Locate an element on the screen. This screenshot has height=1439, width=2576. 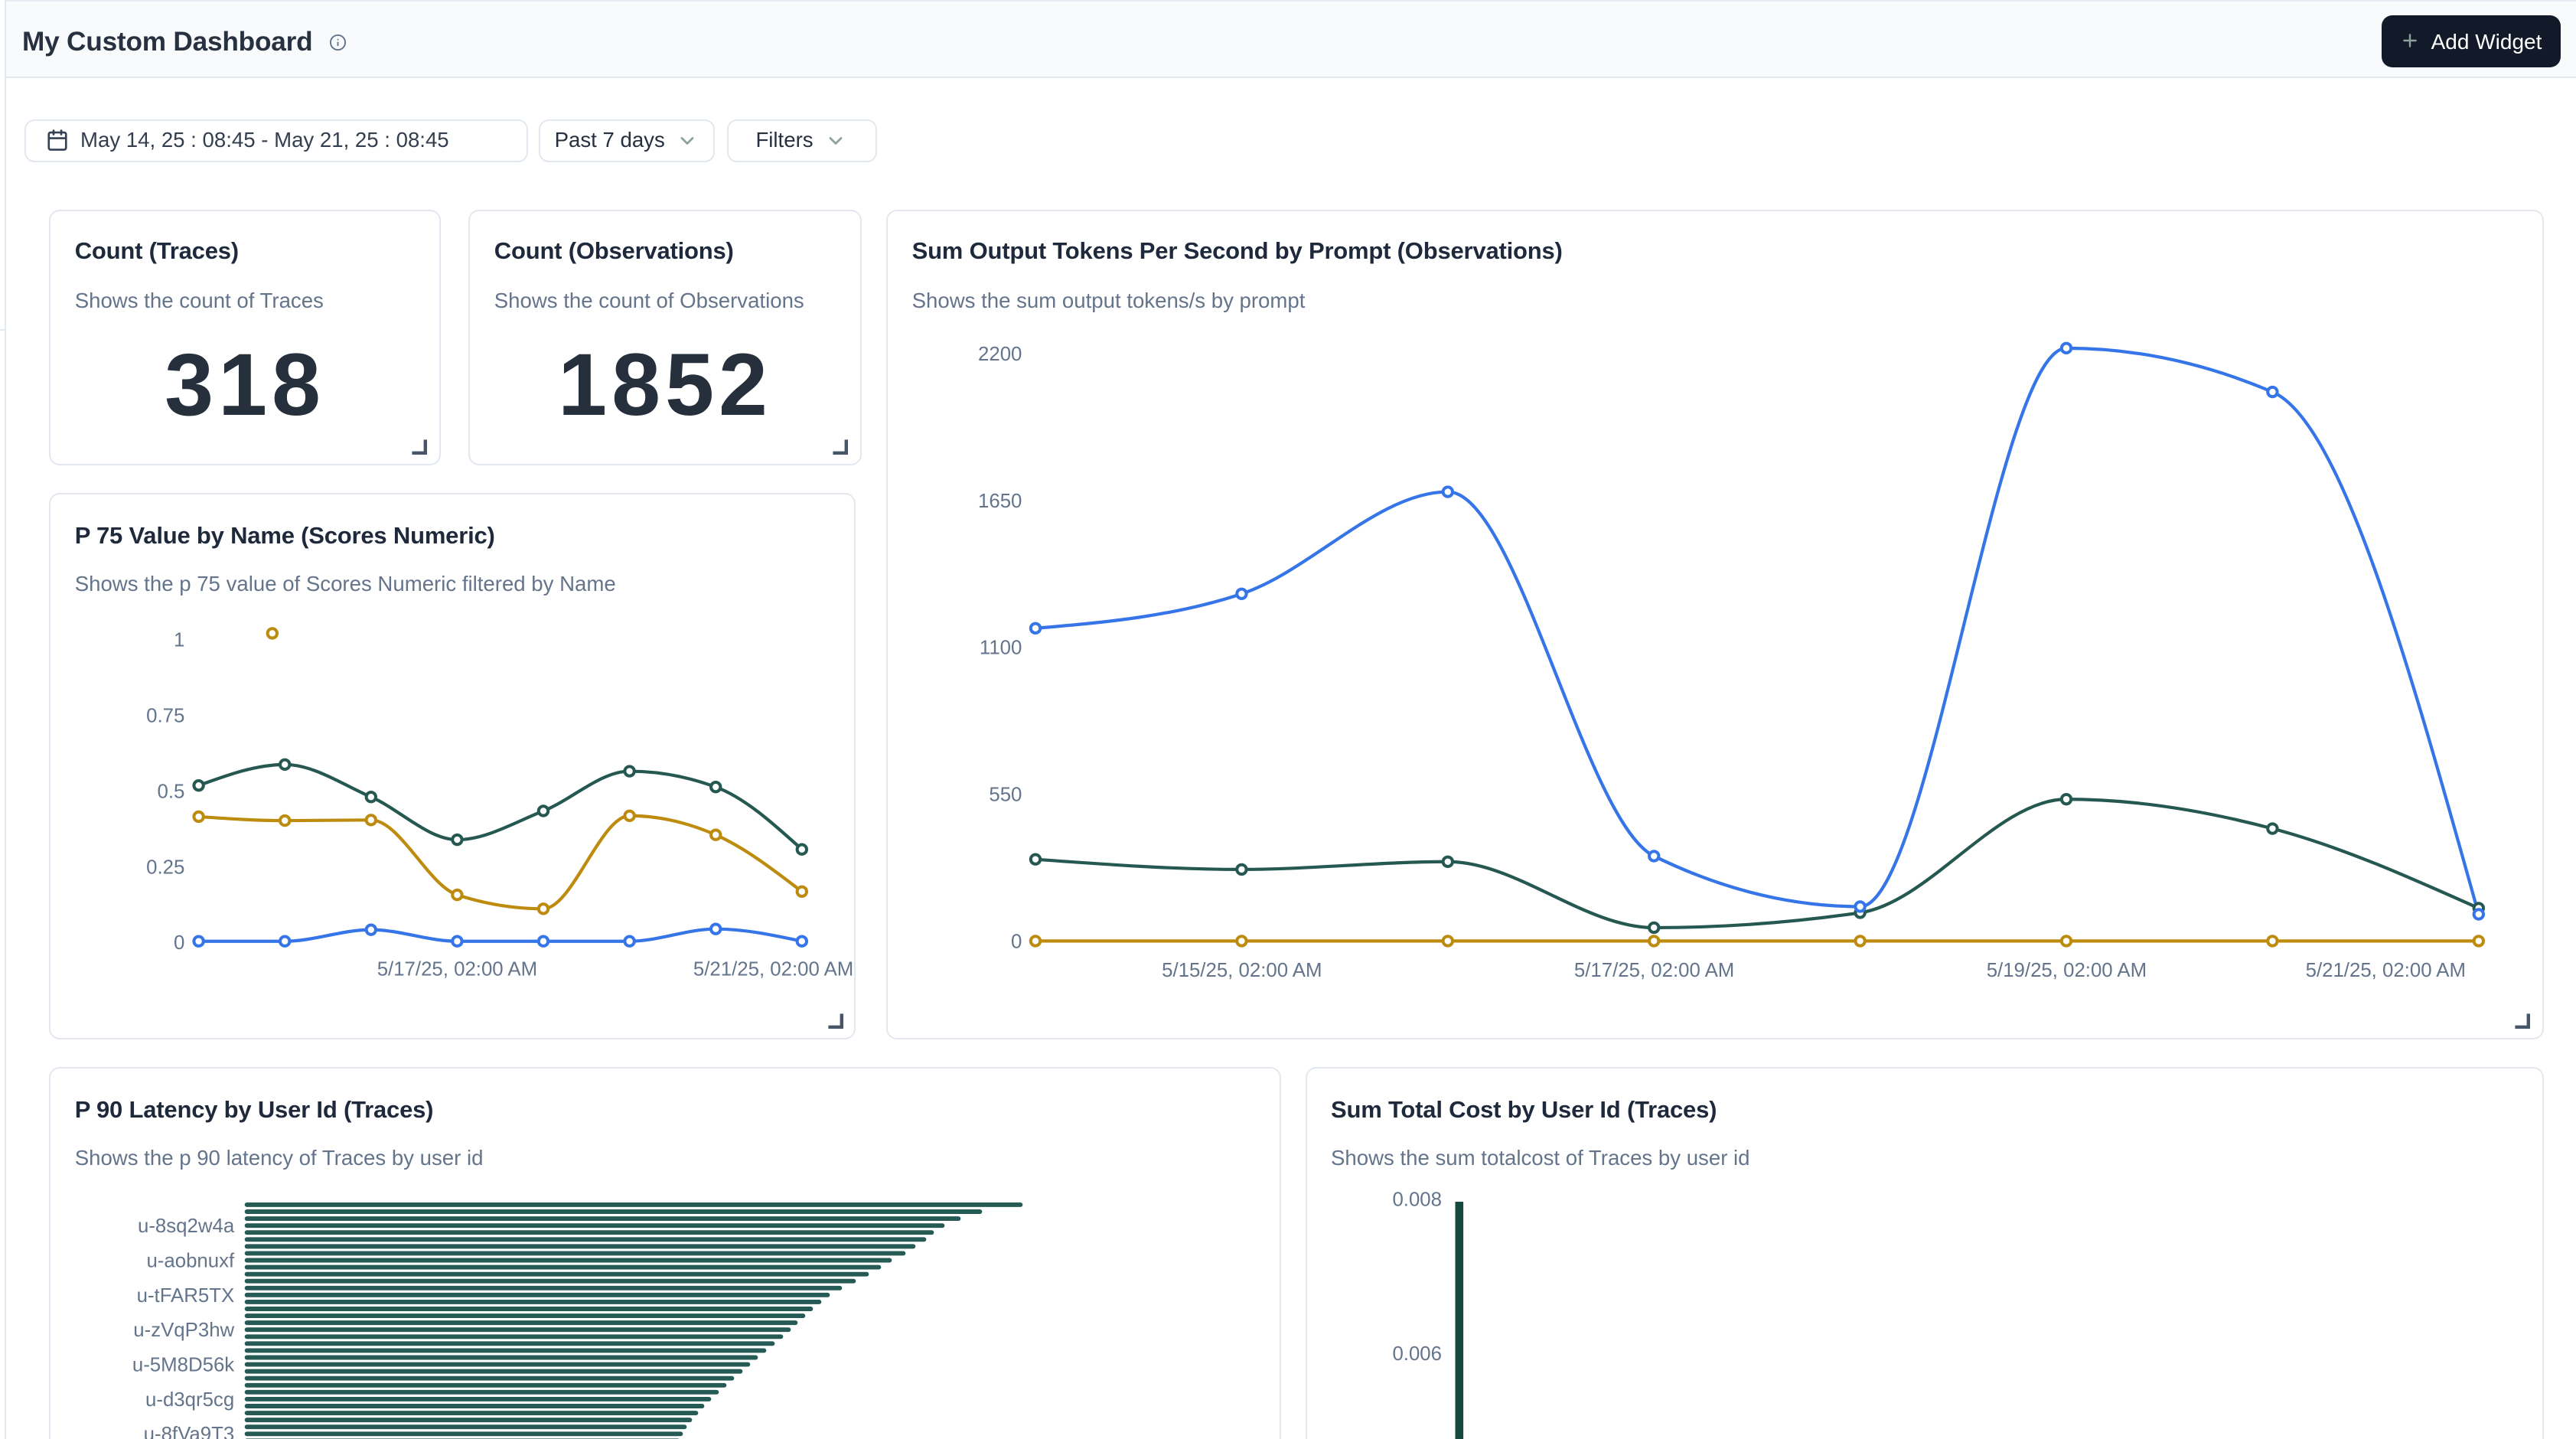
svg-text: 5/15/25, 02:00 AM is located at coordinates (1242, 970).